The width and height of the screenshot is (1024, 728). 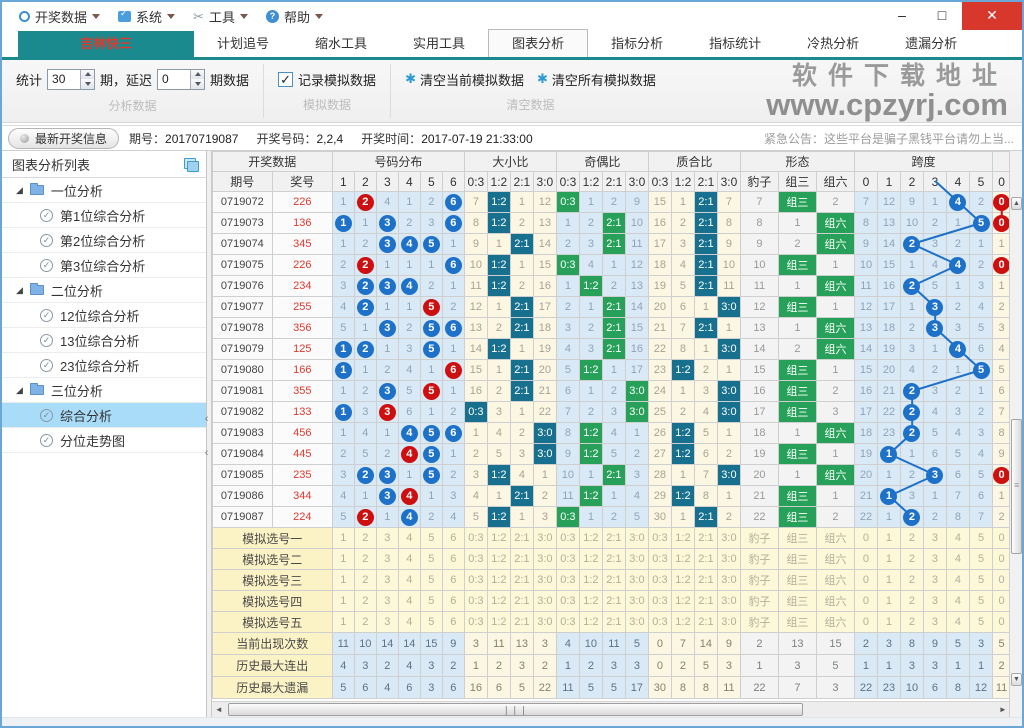 What do you see at coordinates (431, 433) in the screenshot?
I see `blue-ball-icon: 5` at bounding box center [431, 433].